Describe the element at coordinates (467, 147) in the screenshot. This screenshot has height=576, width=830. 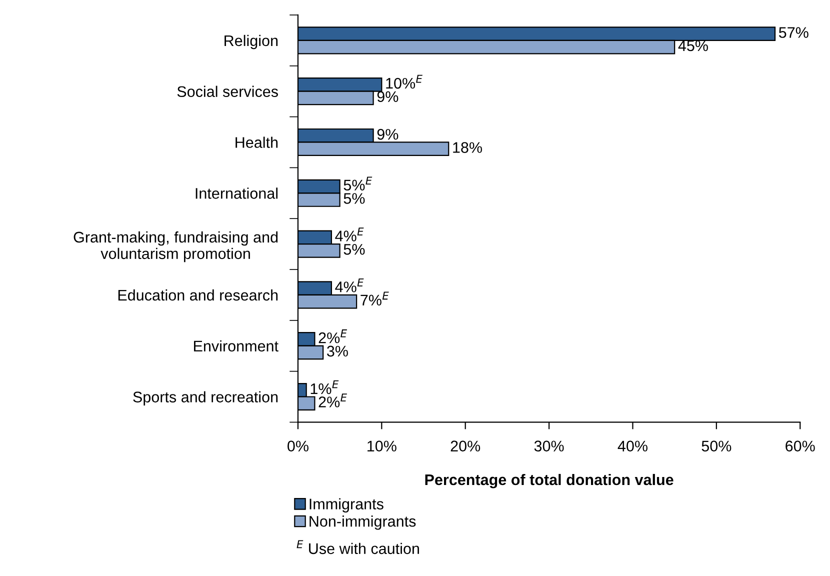
I see `data-label: 18%` at that location.